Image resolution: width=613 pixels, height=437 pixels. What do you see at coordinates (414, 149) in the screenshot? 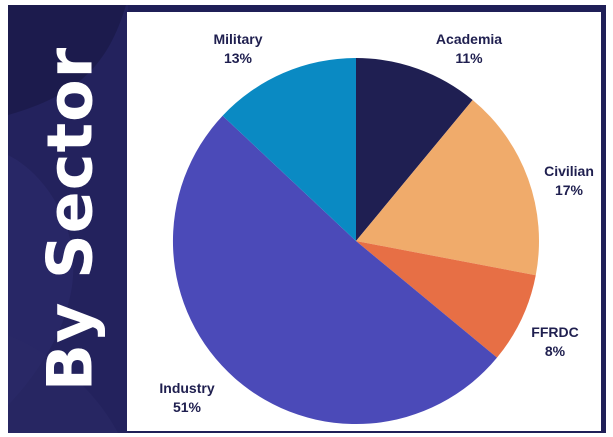
I see `pie-slice-academia` at bounding box center [414, 149].